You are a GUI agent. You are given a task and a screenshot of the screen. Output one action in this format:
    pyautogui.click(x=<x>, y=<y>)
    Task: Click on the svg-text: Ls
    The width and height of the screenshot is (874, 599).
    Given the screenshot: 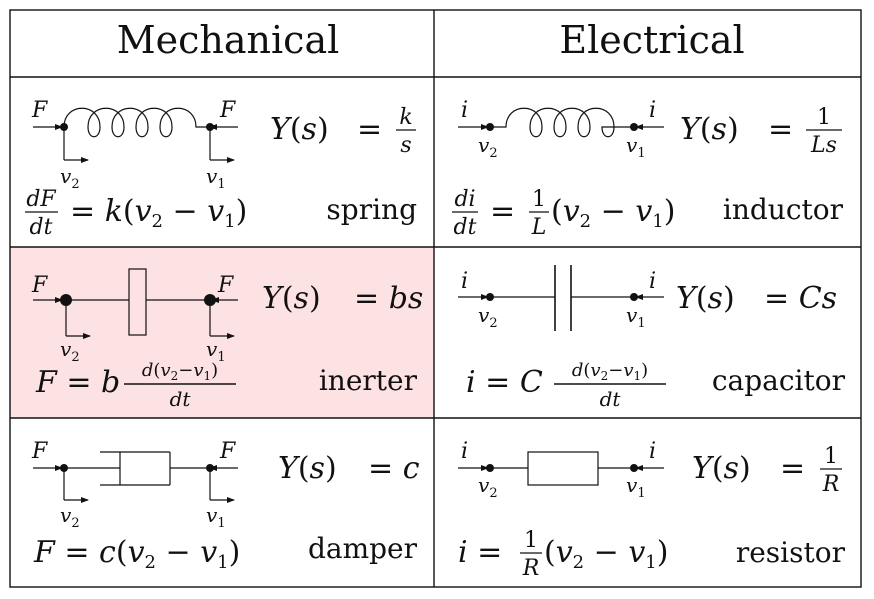 What is the action you would take?
    pyautogui.click(x=823, y=145)
    